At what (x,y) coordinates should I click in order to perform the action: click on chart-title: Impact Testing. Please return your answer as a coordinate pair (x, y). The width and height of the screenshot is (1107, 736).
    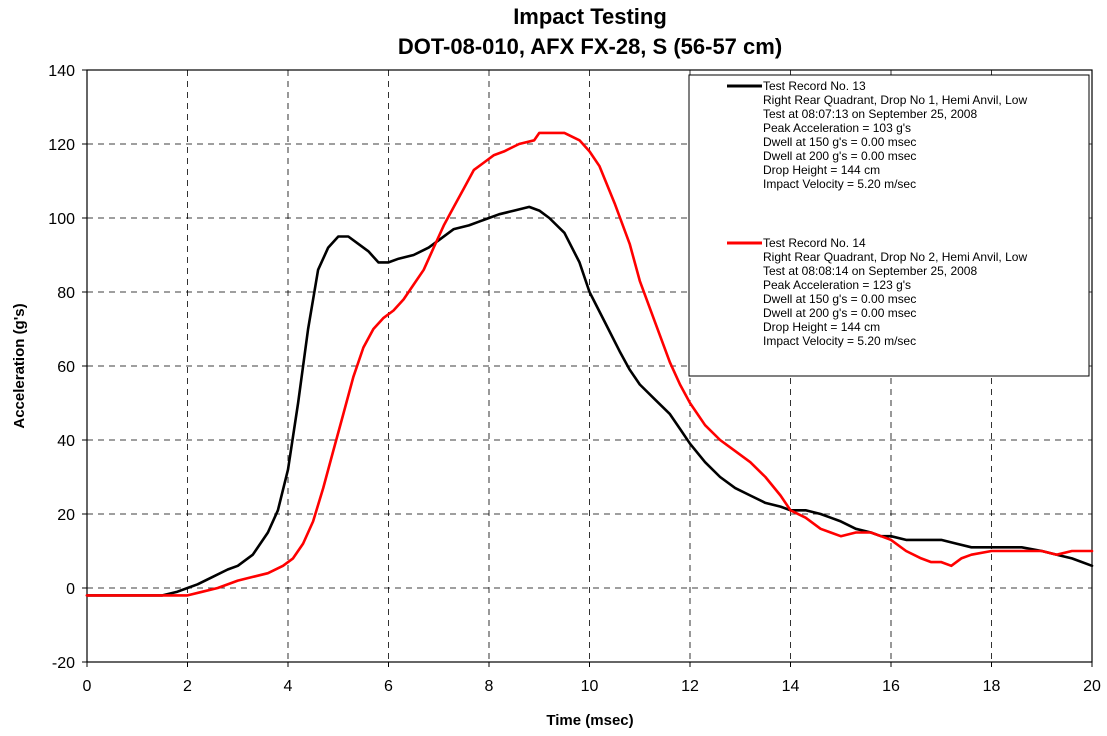
    Looking at the image, I should click on (590, 16).